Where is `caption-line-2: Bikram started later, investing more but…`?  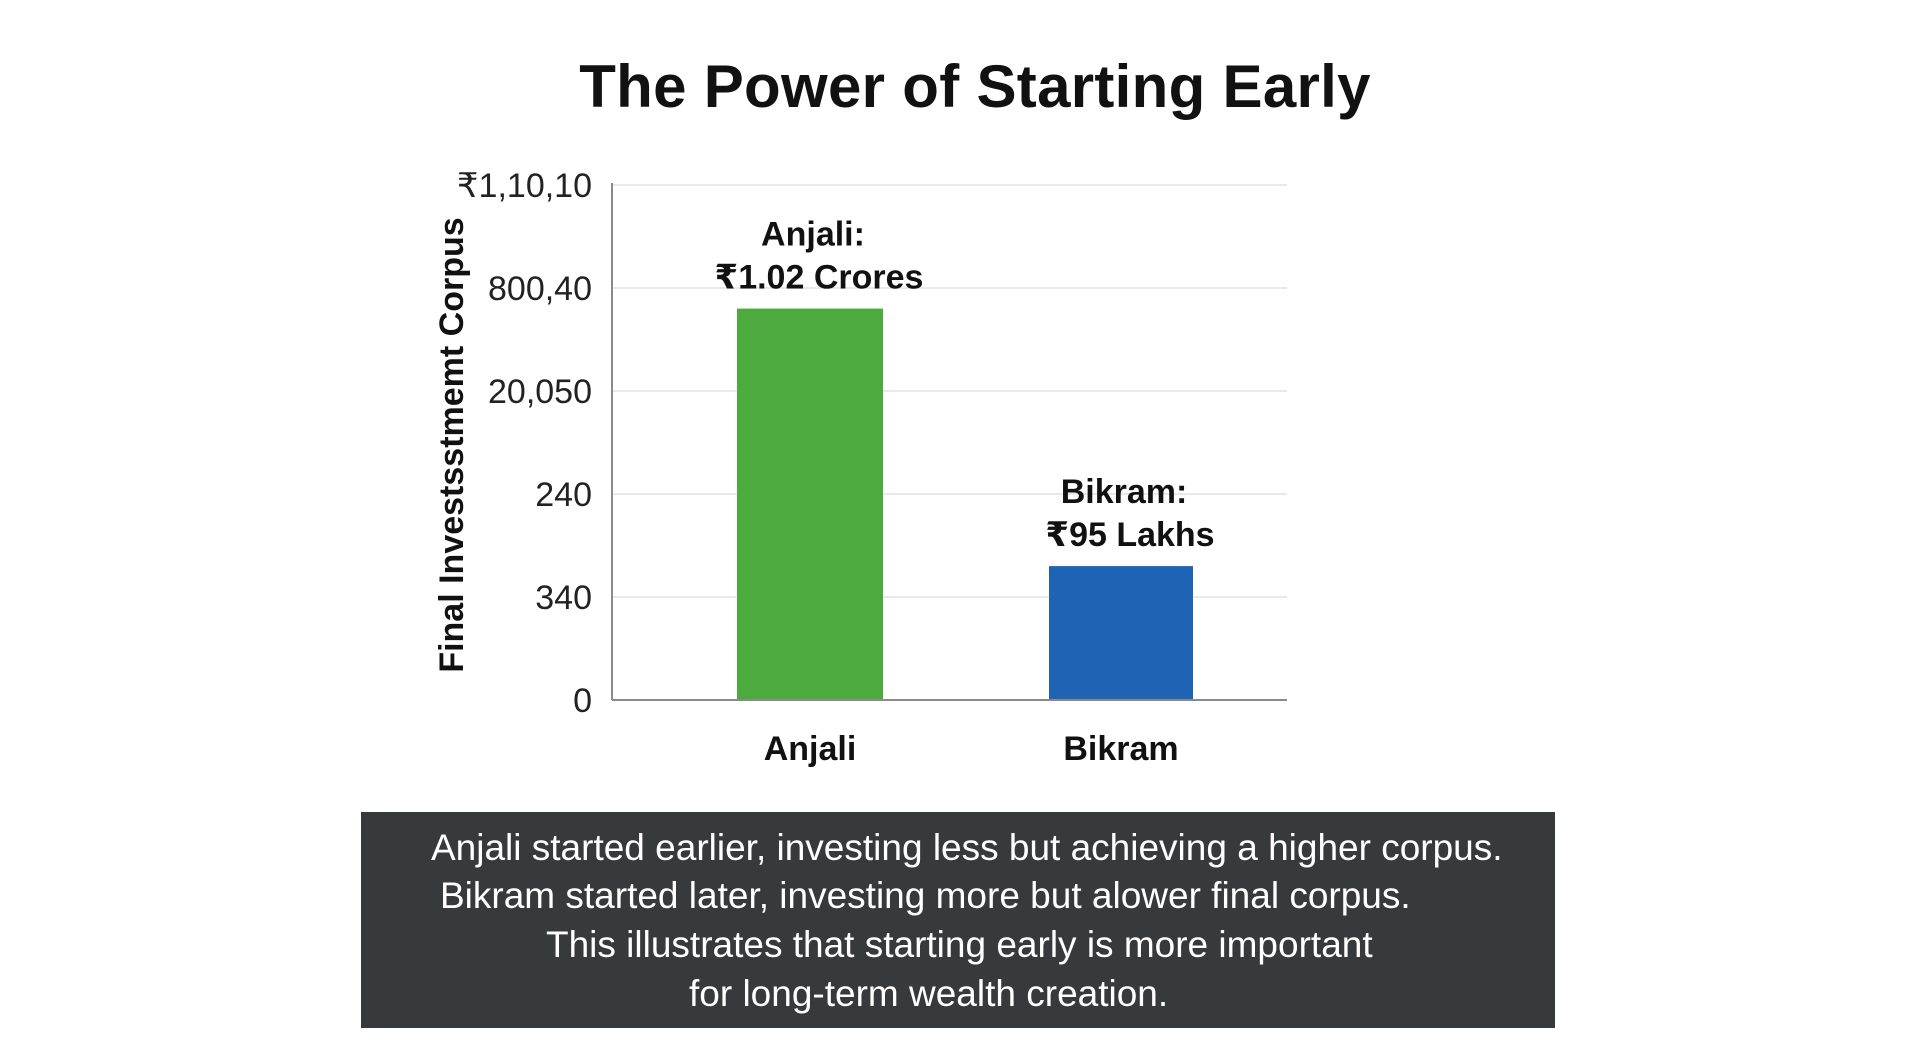 caption-line-2: Bikram started later, investing more but… is located at coordinates (925, 895).